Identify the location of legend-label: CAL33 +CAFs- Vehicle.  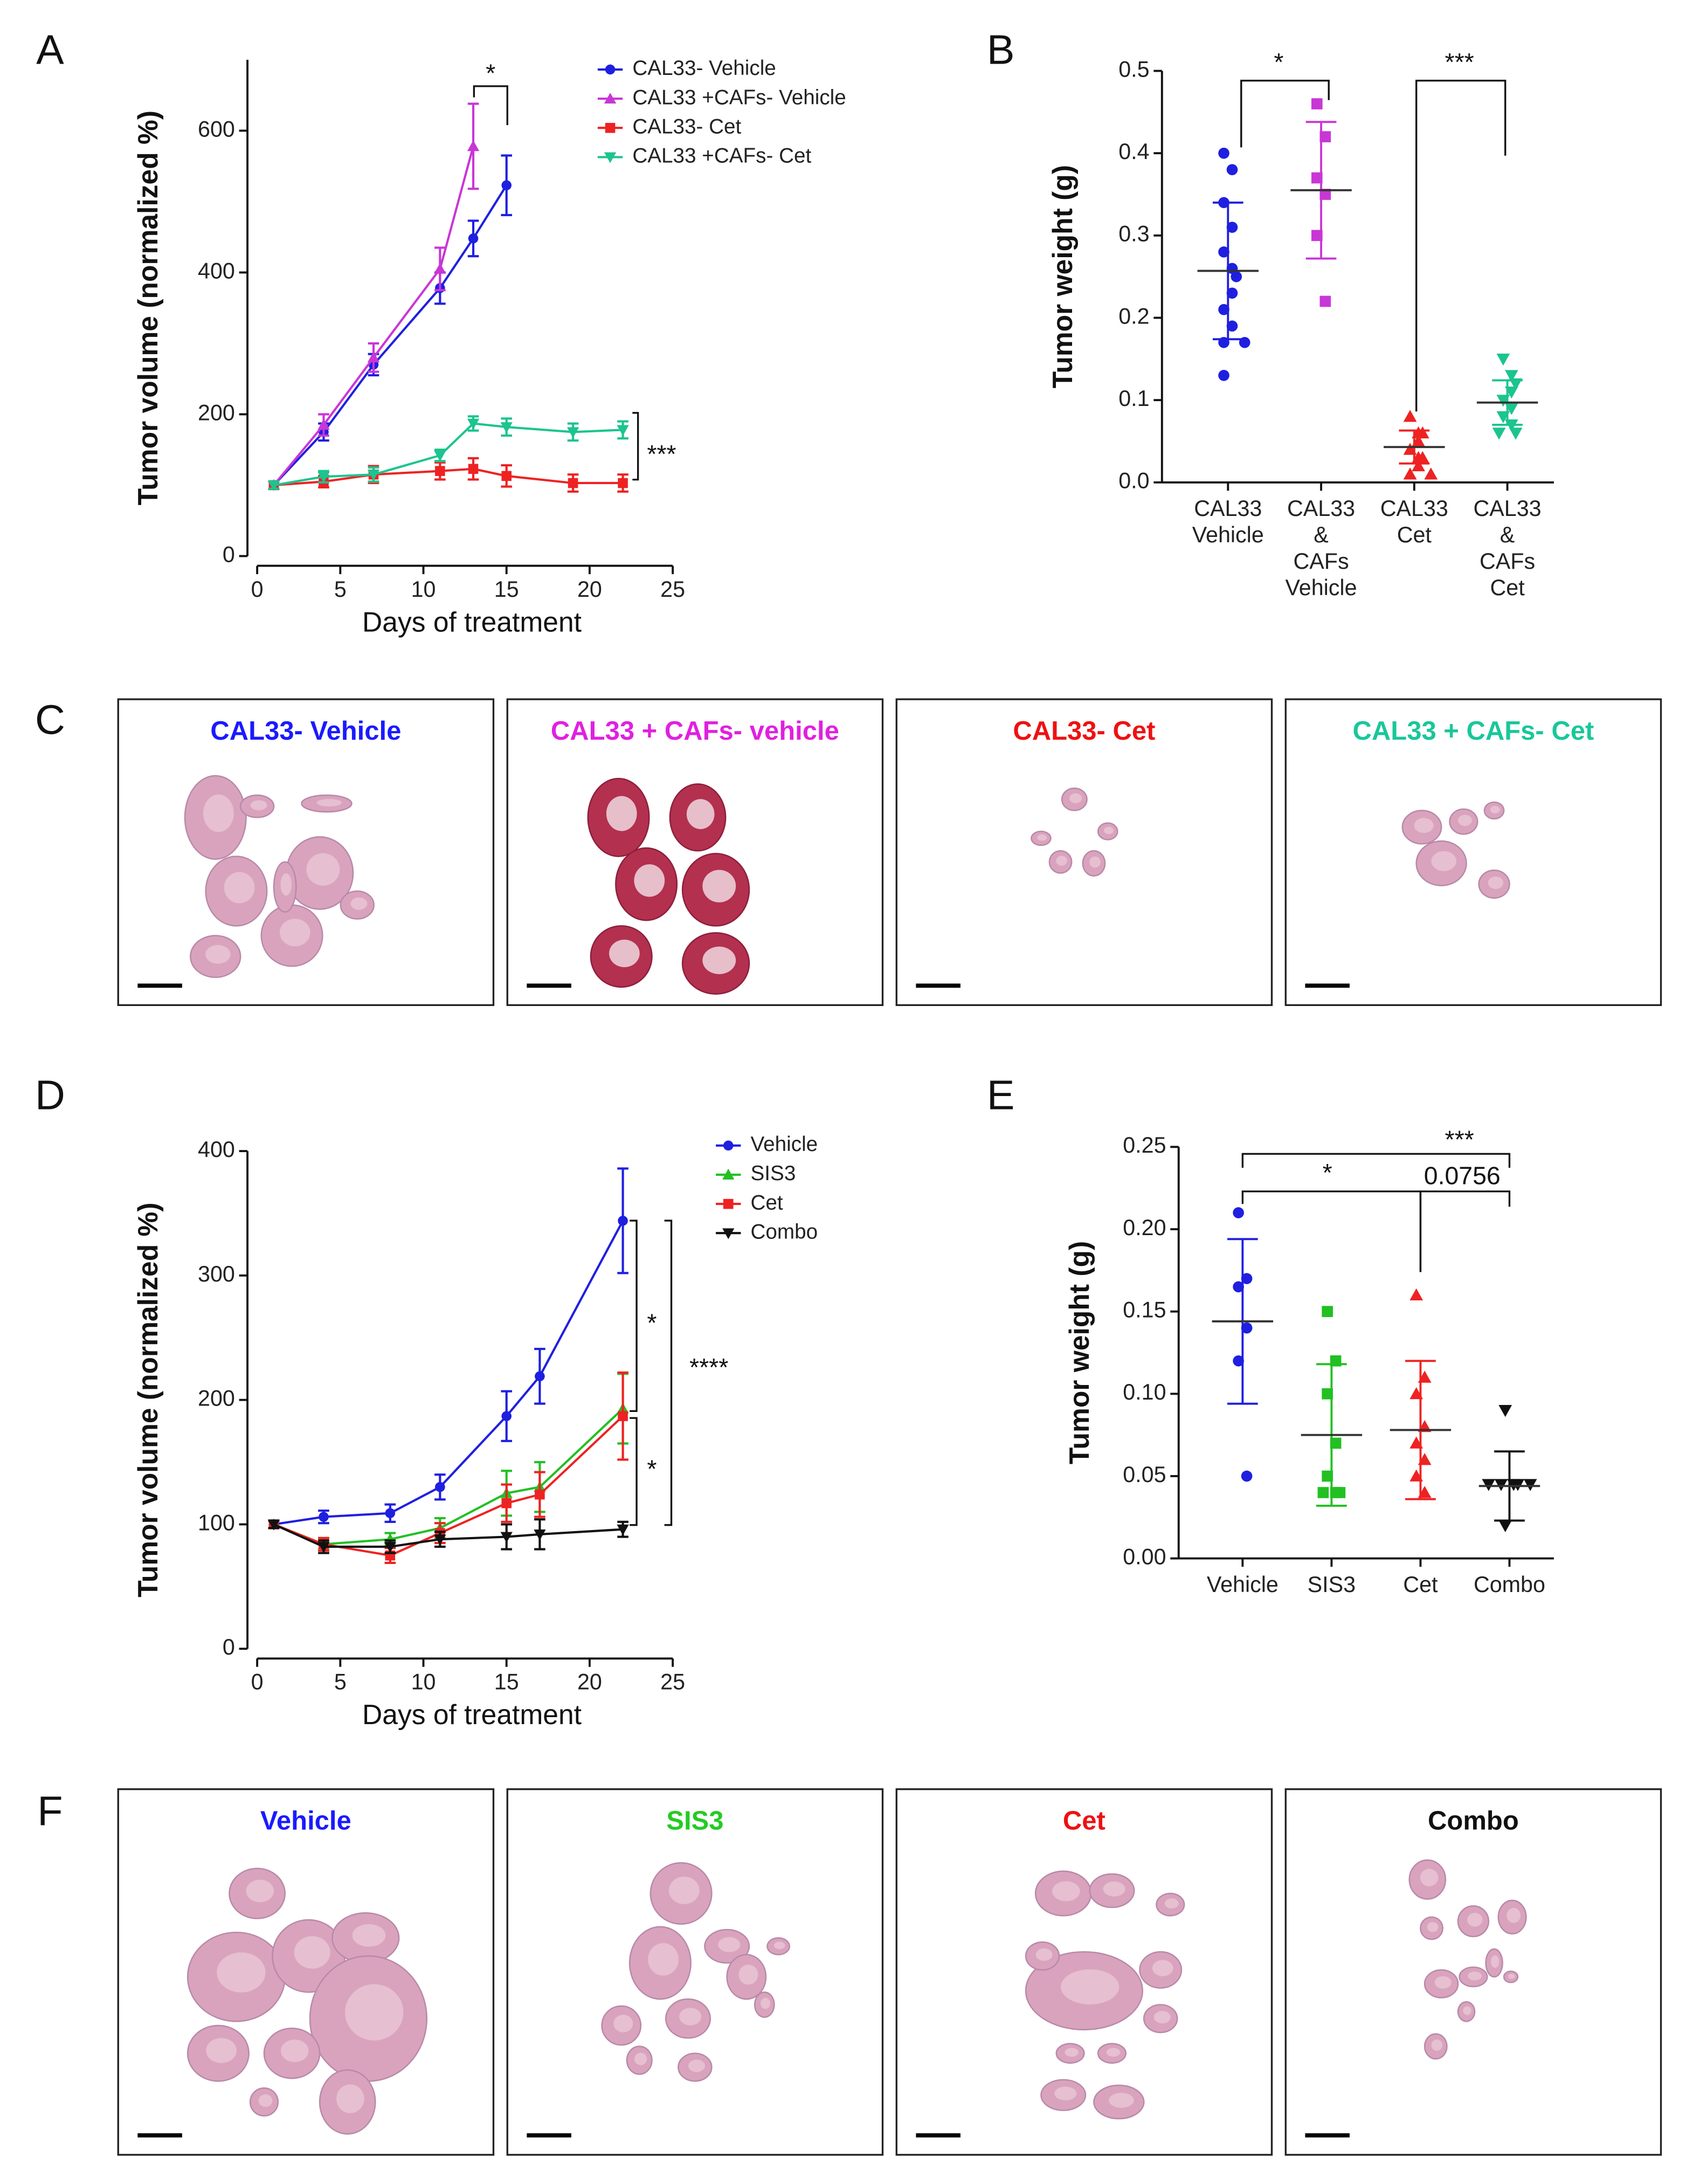
(739, 97).